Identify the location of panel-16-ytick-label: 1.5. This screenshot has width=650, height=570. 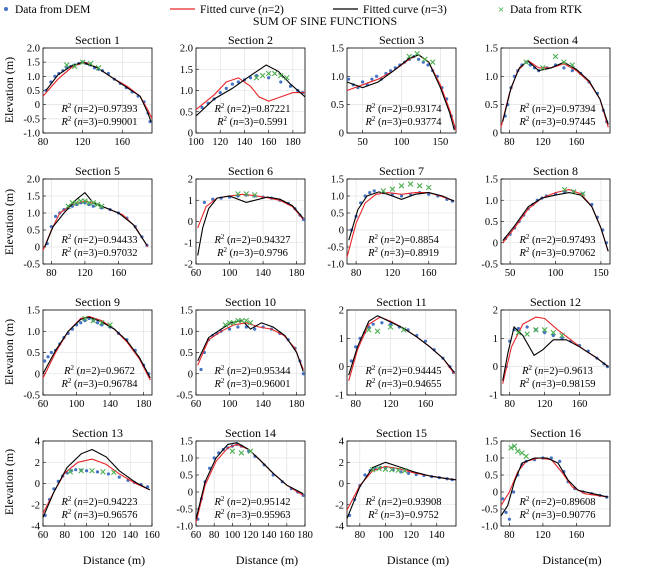
(491, 442).